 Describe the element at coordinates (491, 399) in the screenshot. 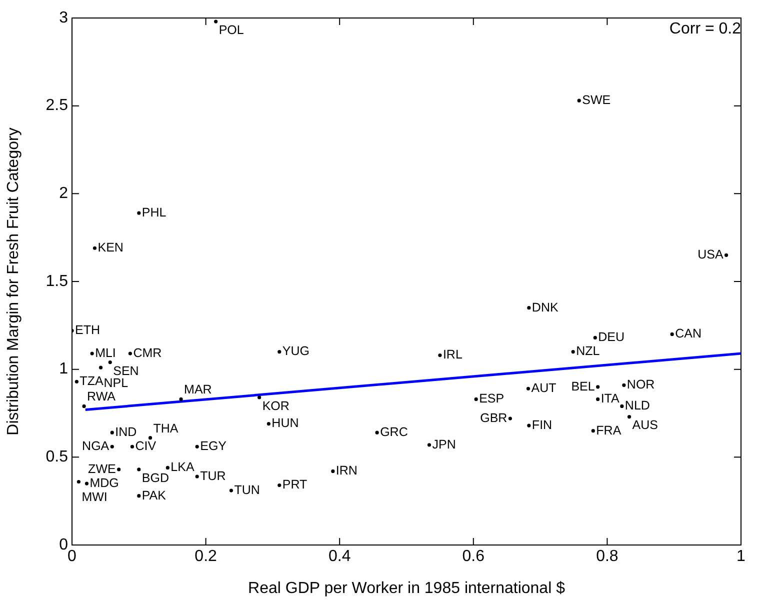

I see `data-label: ESP` at that location.